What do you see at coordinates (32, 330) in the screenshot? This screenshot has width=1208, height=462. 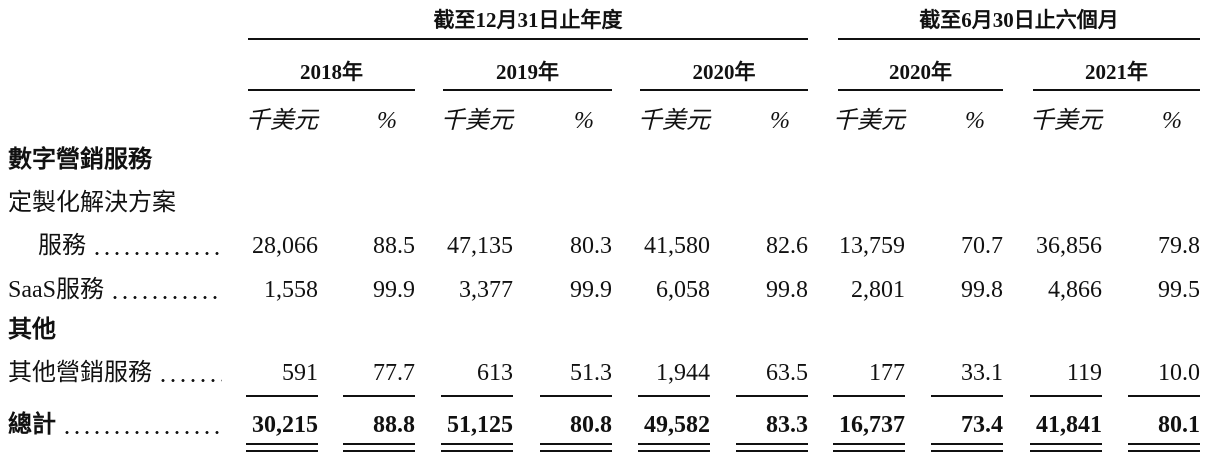 I see `section-title: 其他` at bounding box center [32, 330].